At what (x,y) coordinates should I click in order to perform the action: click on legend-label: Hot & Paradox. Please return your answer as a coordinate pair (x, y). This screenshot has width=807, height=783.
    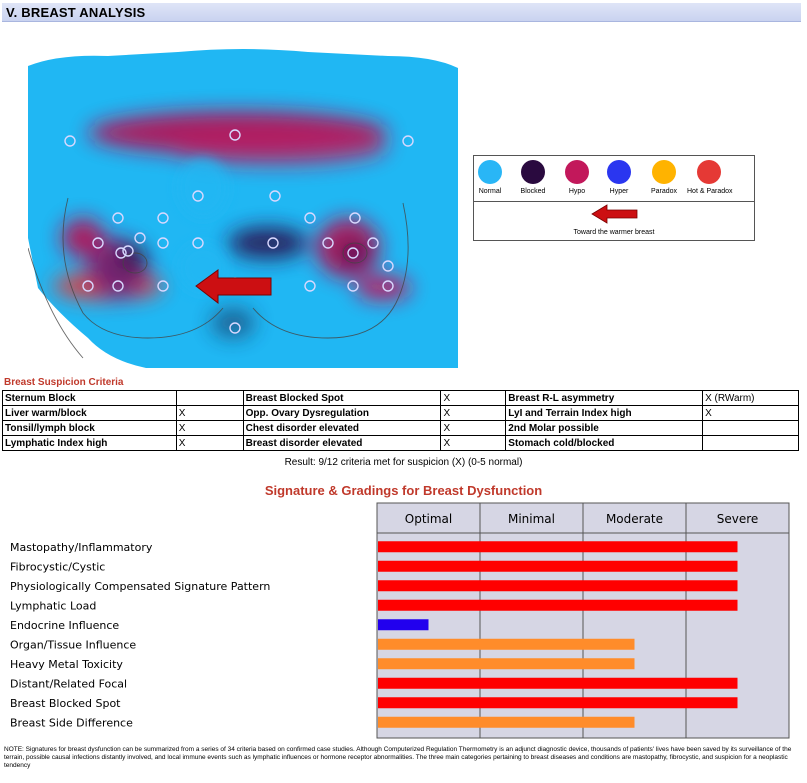
    Looking at the image, I should click on (710, 191).